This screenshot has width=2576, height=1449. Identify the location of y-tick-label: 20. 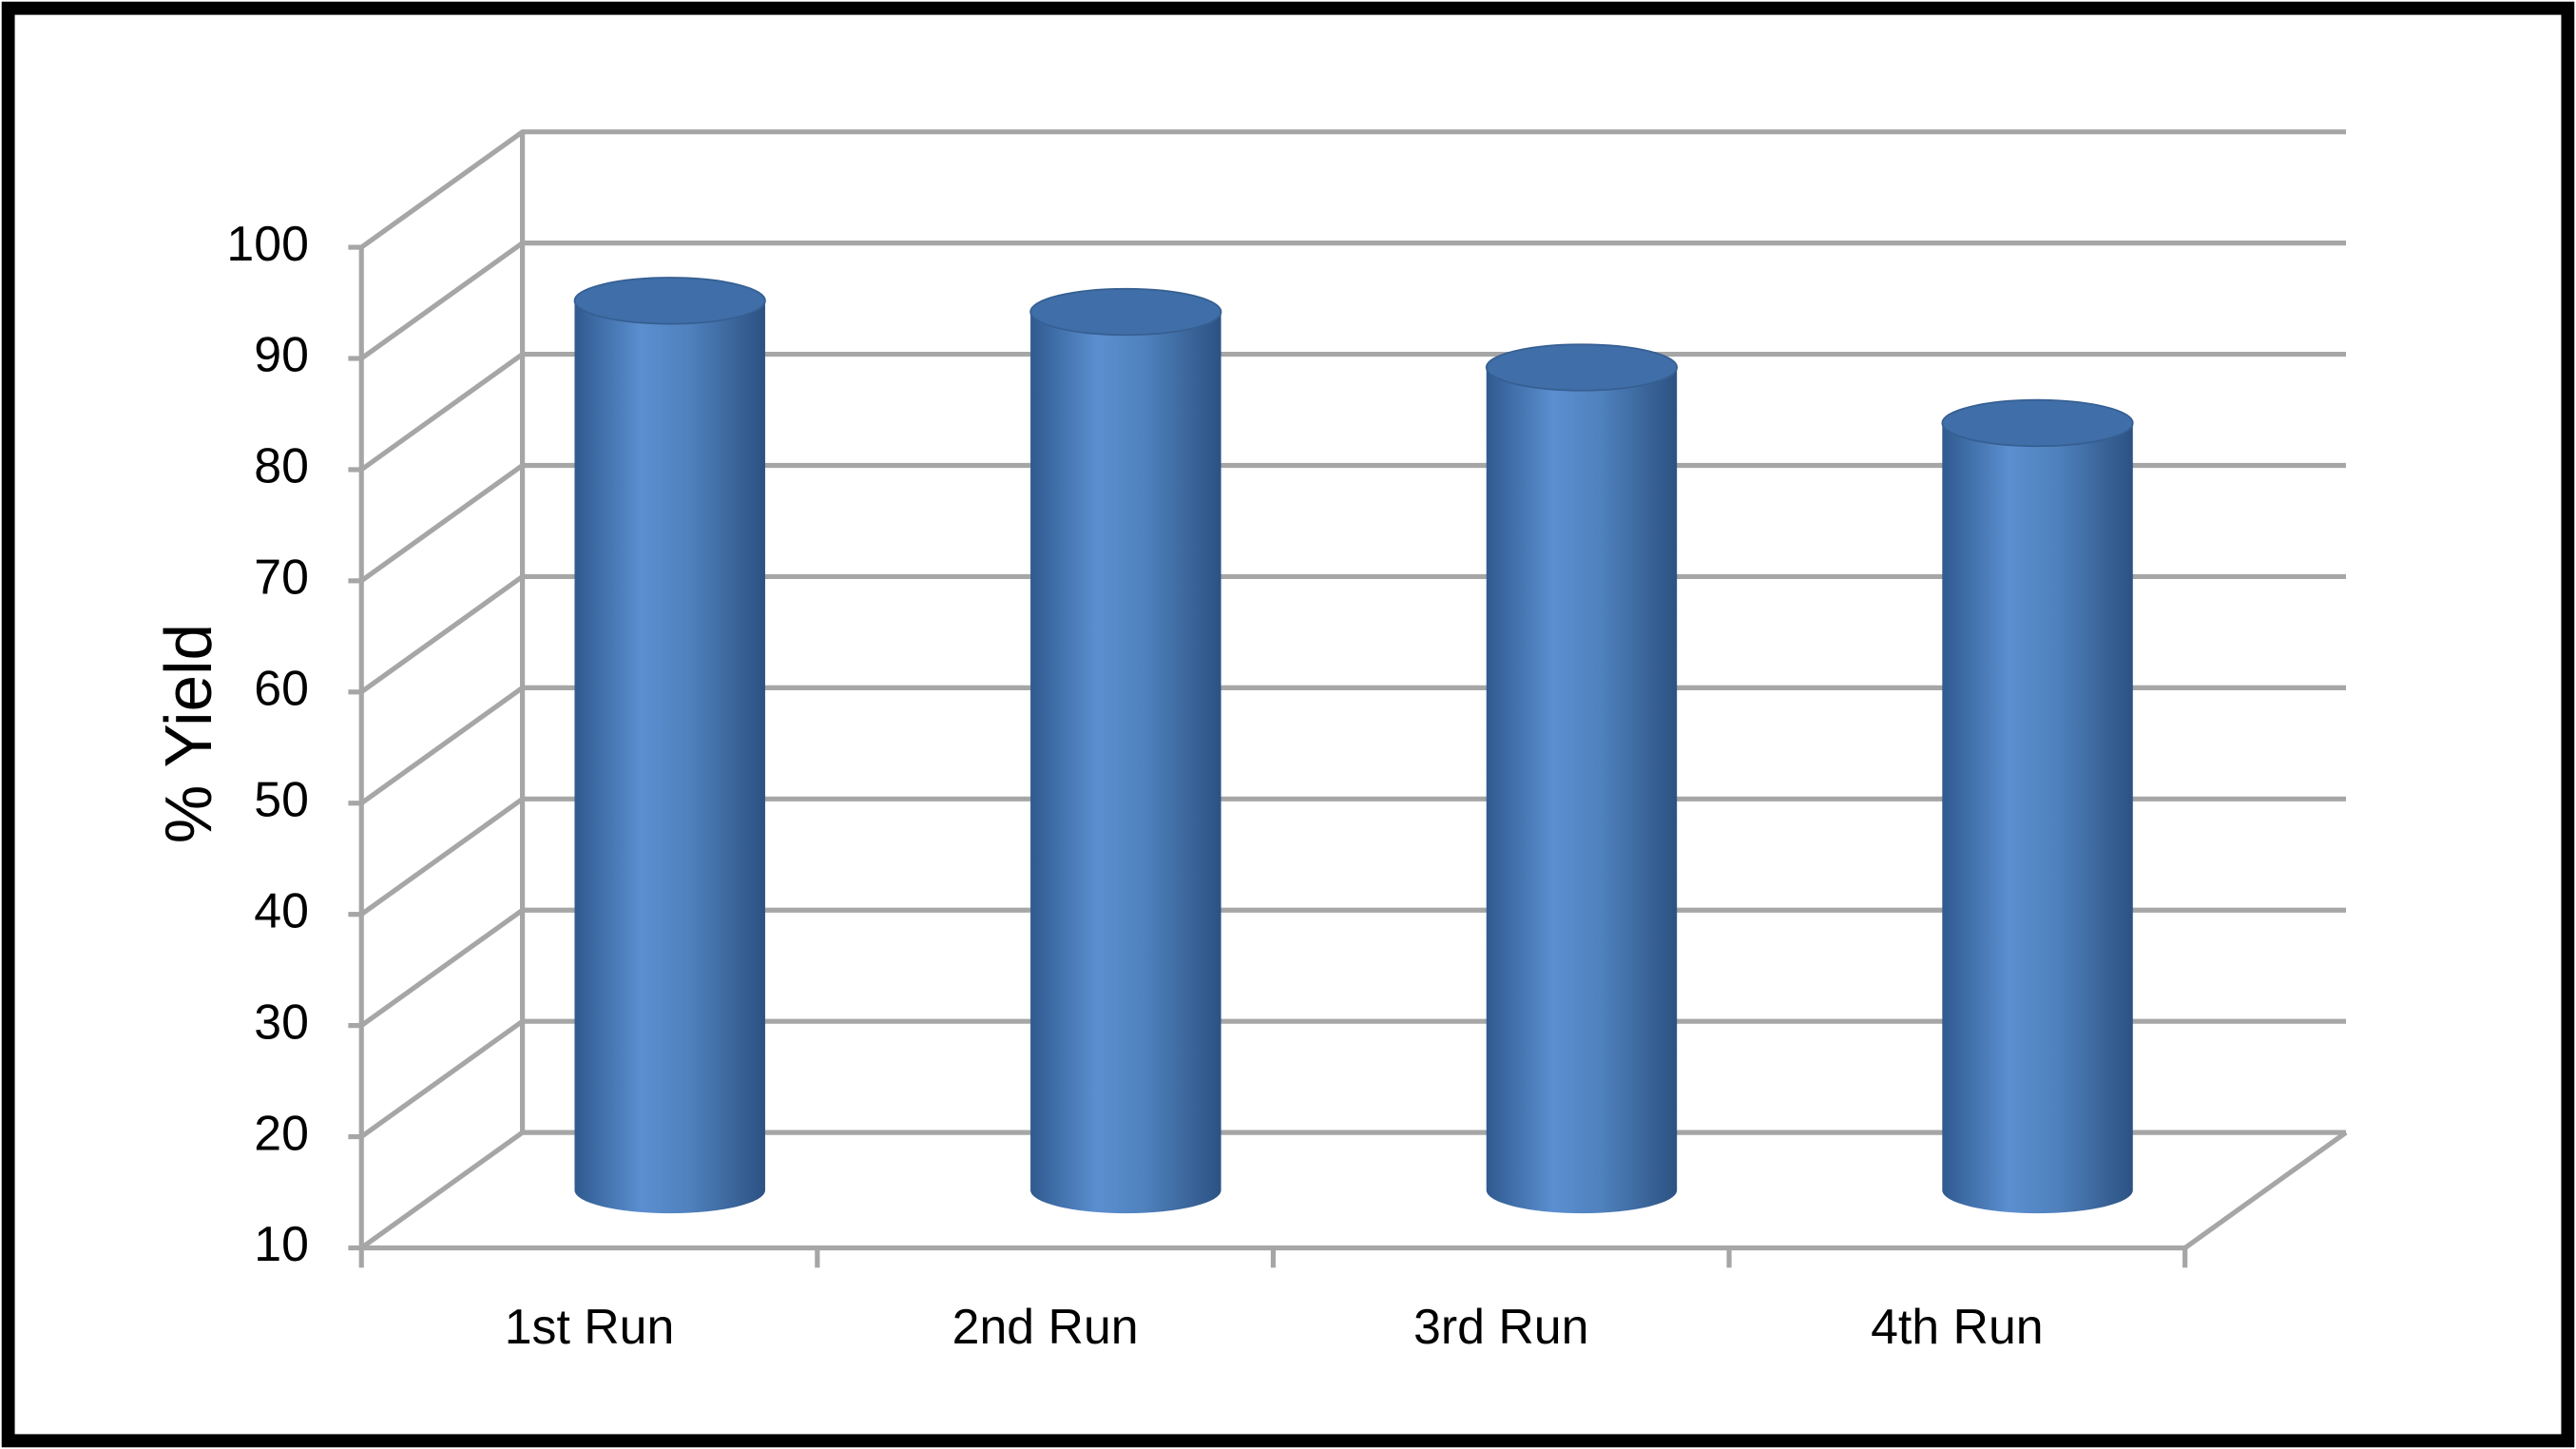
(282, 1133).